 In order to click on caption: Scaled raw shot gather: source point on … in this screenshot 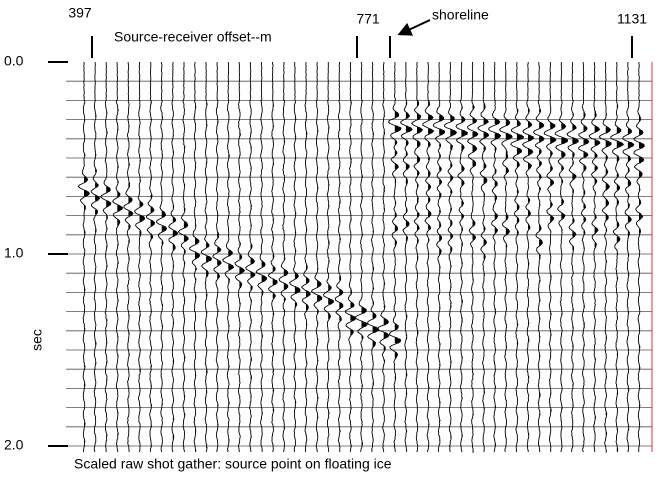, I will do `click(233, 464)`.